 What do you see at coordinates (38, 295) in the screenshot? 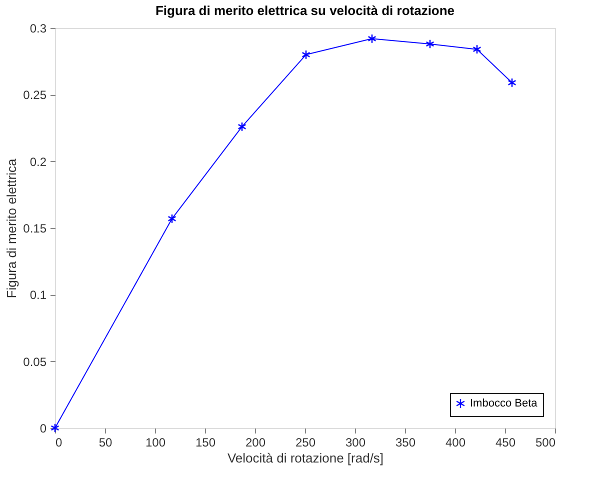
I see `y-tick-label: 0.1` at bounding box center [38, 295].